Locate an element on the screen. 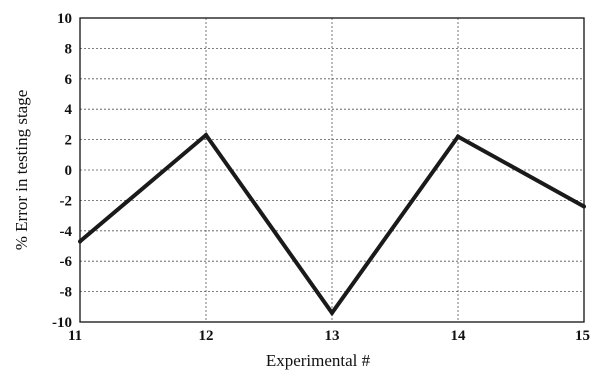 This screenshot has height=372, width=595. y-tick-label: 2 is located at coordinates (69, 141).